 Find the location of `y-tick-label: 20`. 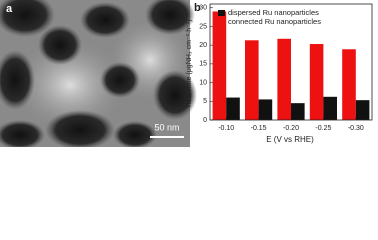

y-tick-label: 20 is located at coordinates (203, 45).